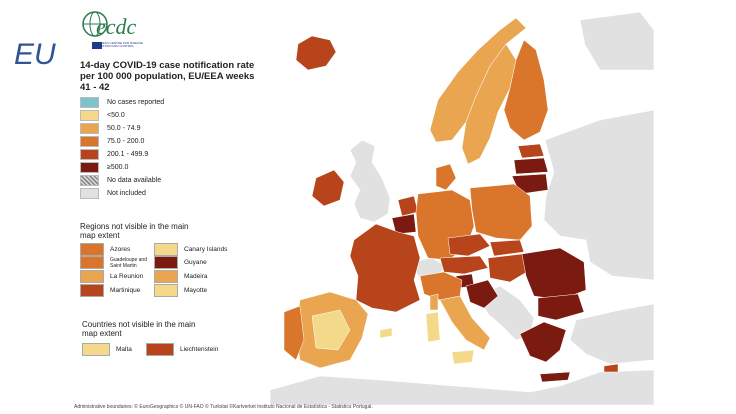 This screenshot has height=414, width=736. I want to click on netherlands, so click(408, 206).